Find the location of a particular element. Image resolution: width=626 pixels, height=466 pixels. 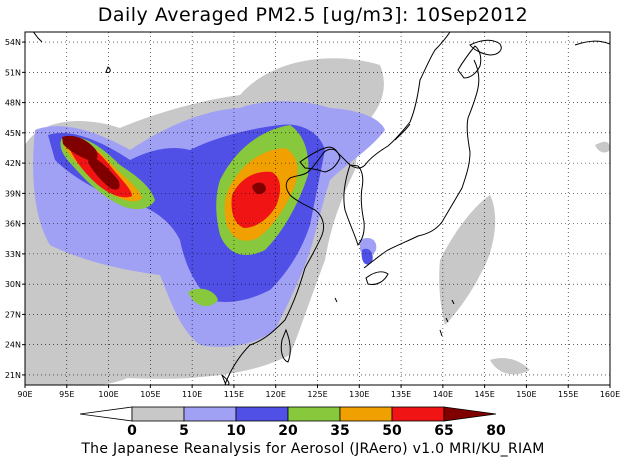

colorbar-right-arrow is located at coordinates (470, 414).